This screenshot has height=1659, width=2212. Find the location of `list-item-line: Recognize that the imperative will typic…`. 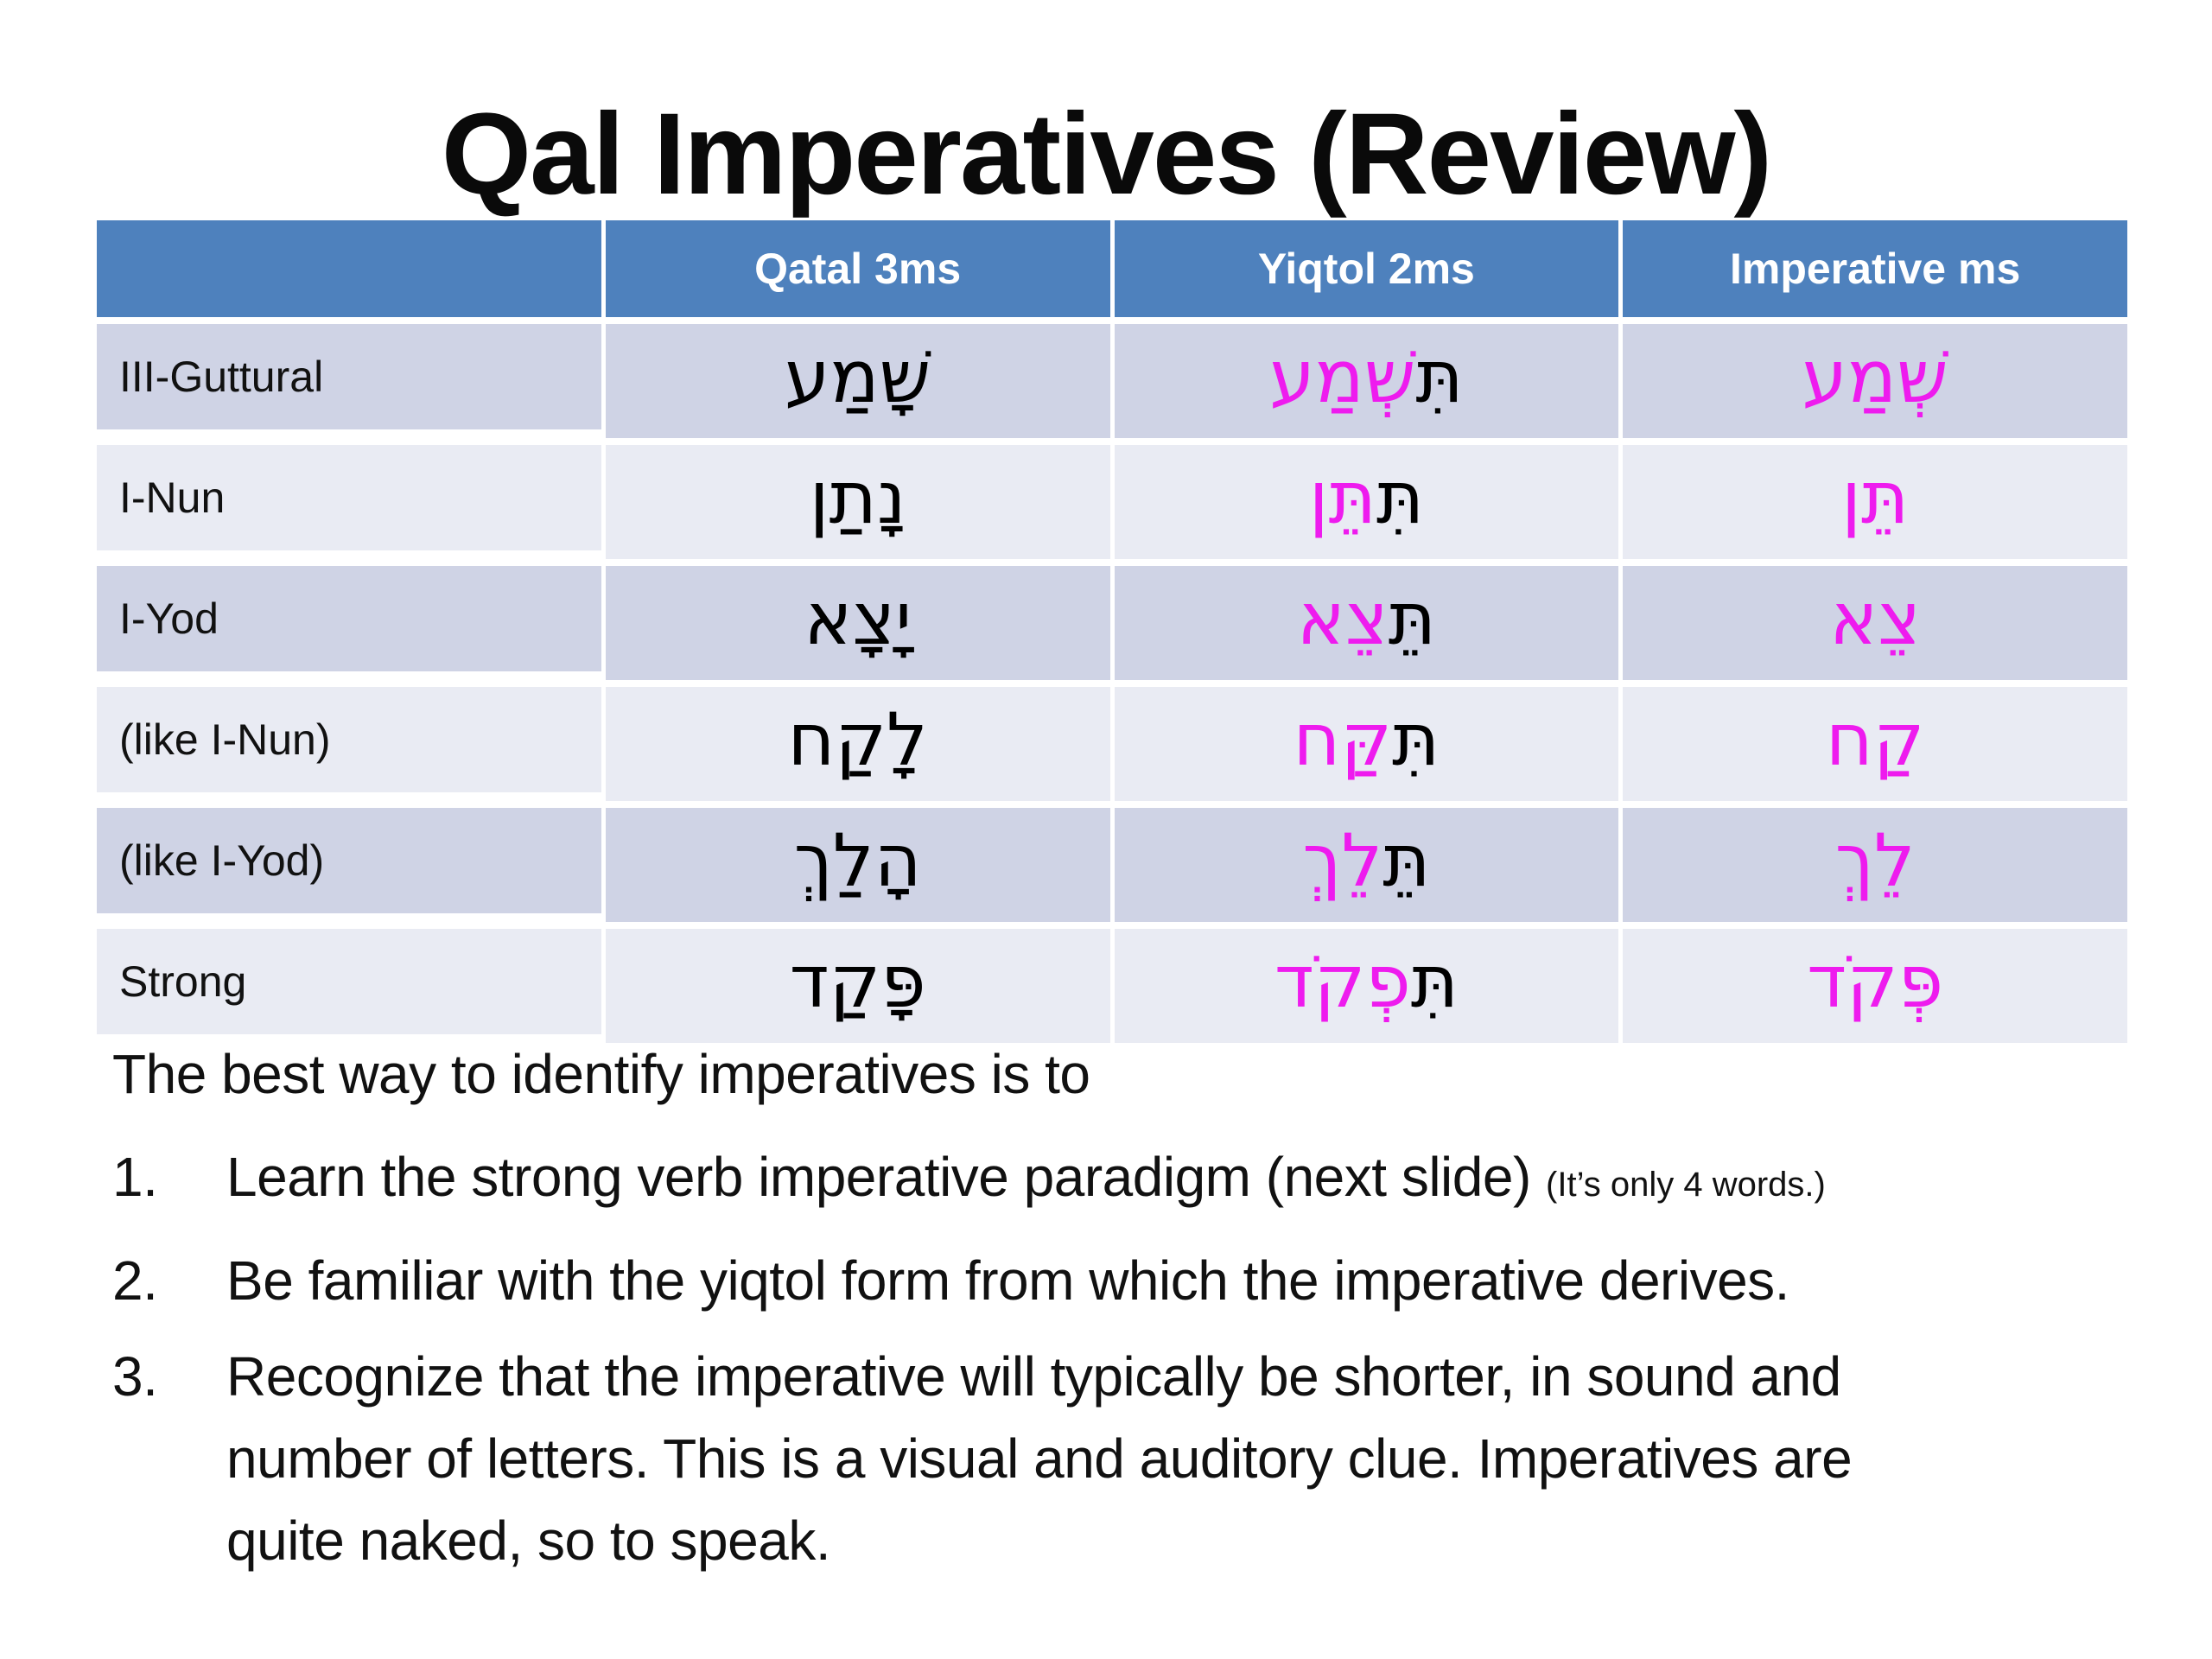

list-item-line: Recognize that the imperative will typic… is located at coordinates (1033, 1376).